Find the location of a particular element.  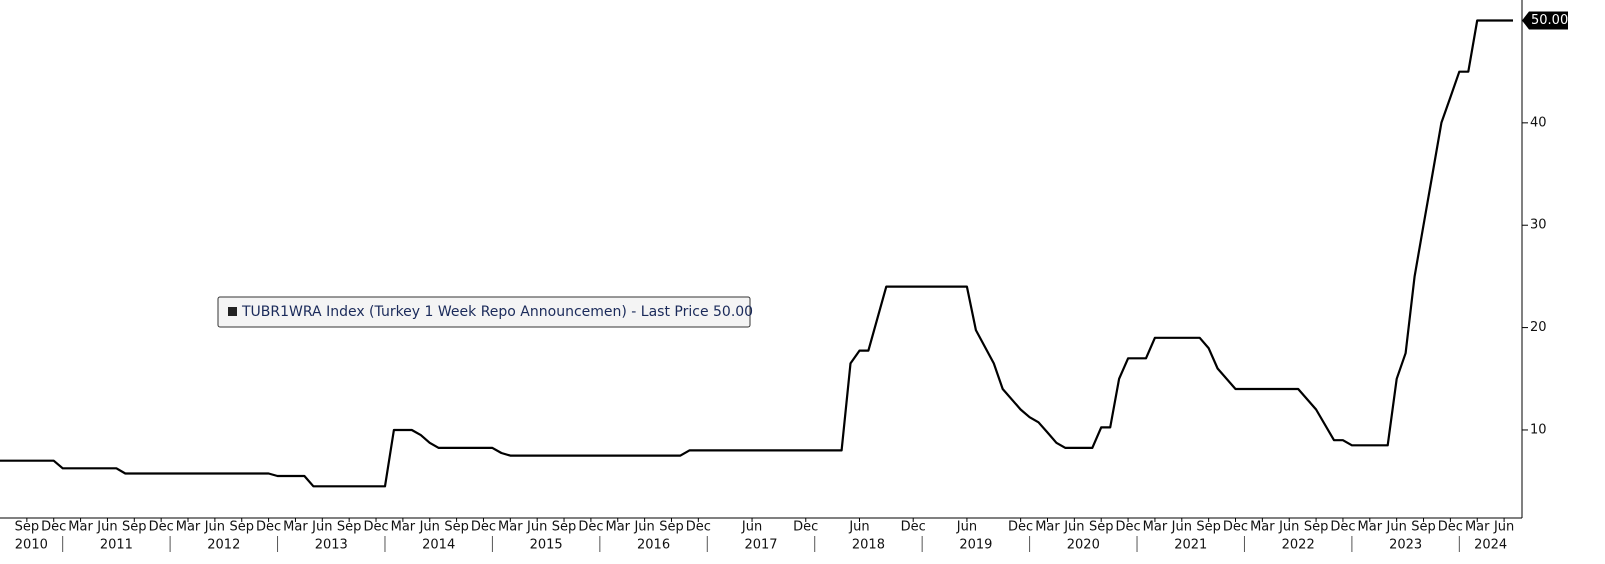

last-price-label: 50.00 is located at coordinates (1549, 20).